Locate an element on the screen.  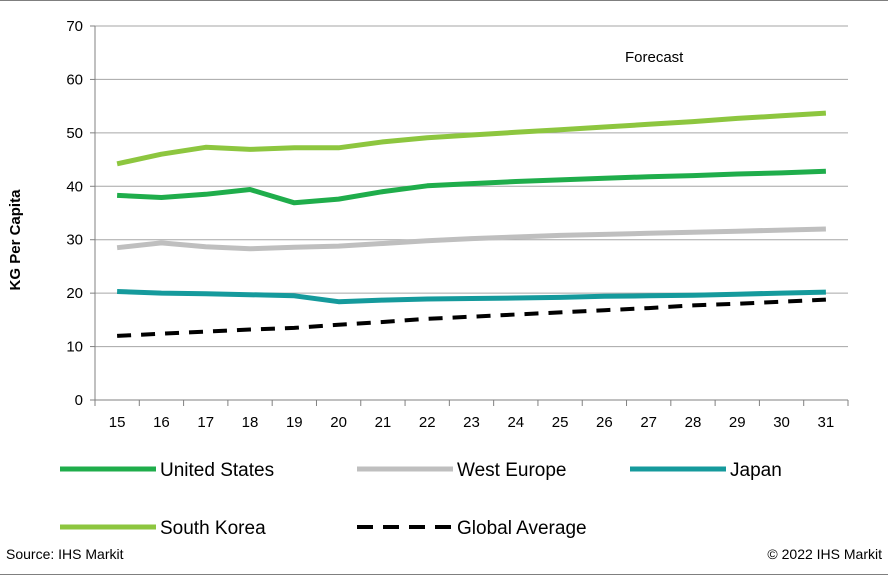
forecast-annotation: Forecast is located at coordinates (654, 57).